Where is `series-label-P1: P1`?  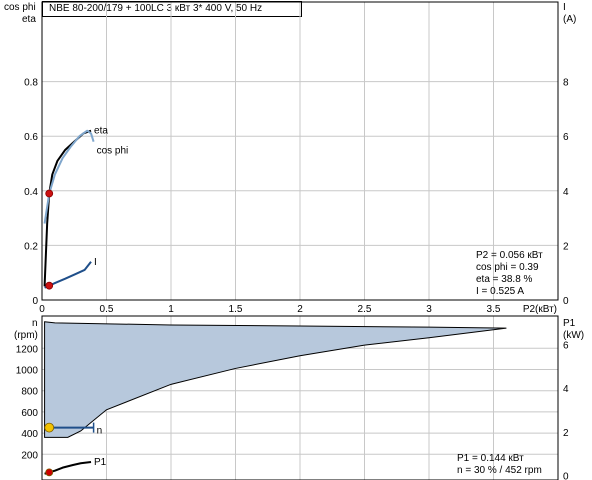 series-label-P1: P1 is located at coordinates (100, 462).